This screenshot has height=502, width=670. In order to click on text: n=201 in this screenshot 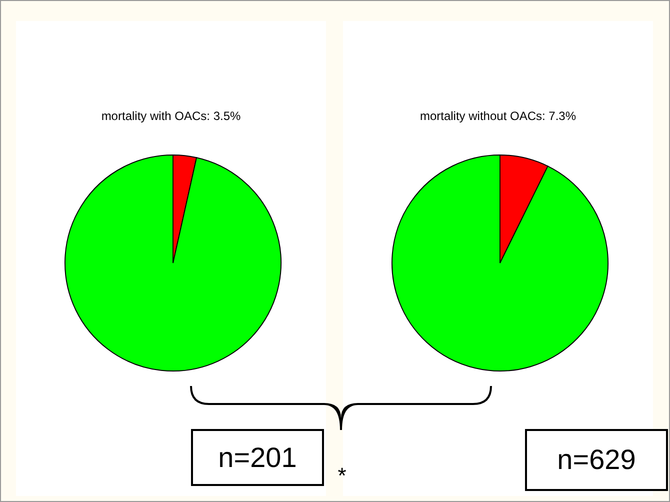, I will do `click(257, 457)`.